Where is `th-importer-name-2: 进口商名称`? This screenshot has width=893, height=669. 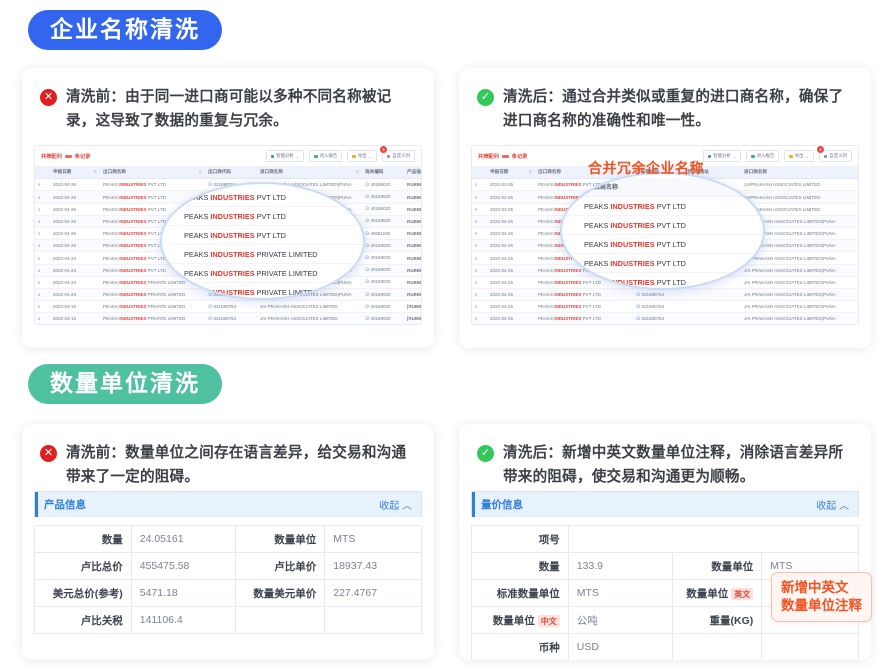
th-importer-name-2: 进口商名称 is located at coordinates (799, 173).